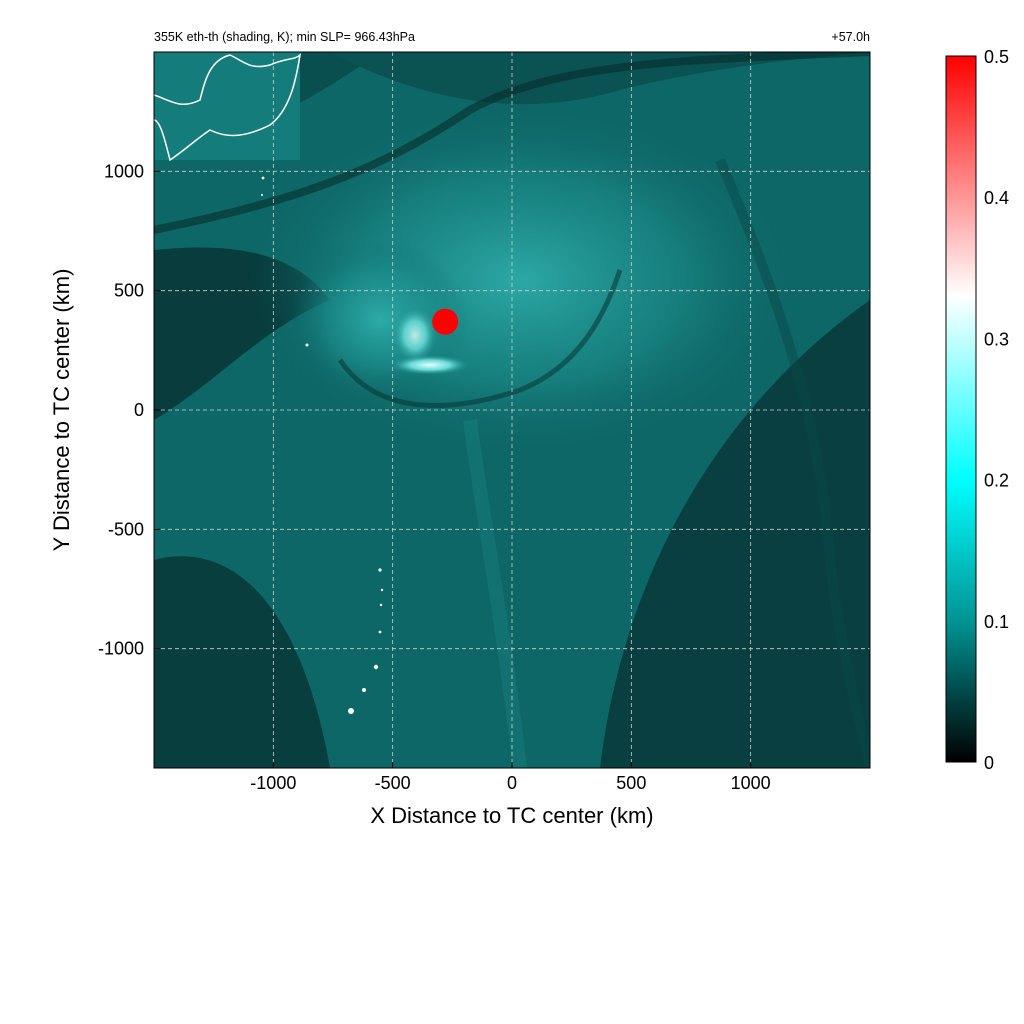  What do you see at coordinates (961, 409) in the screenshot?
I see `colorbar` at bounding box center [961, 409].